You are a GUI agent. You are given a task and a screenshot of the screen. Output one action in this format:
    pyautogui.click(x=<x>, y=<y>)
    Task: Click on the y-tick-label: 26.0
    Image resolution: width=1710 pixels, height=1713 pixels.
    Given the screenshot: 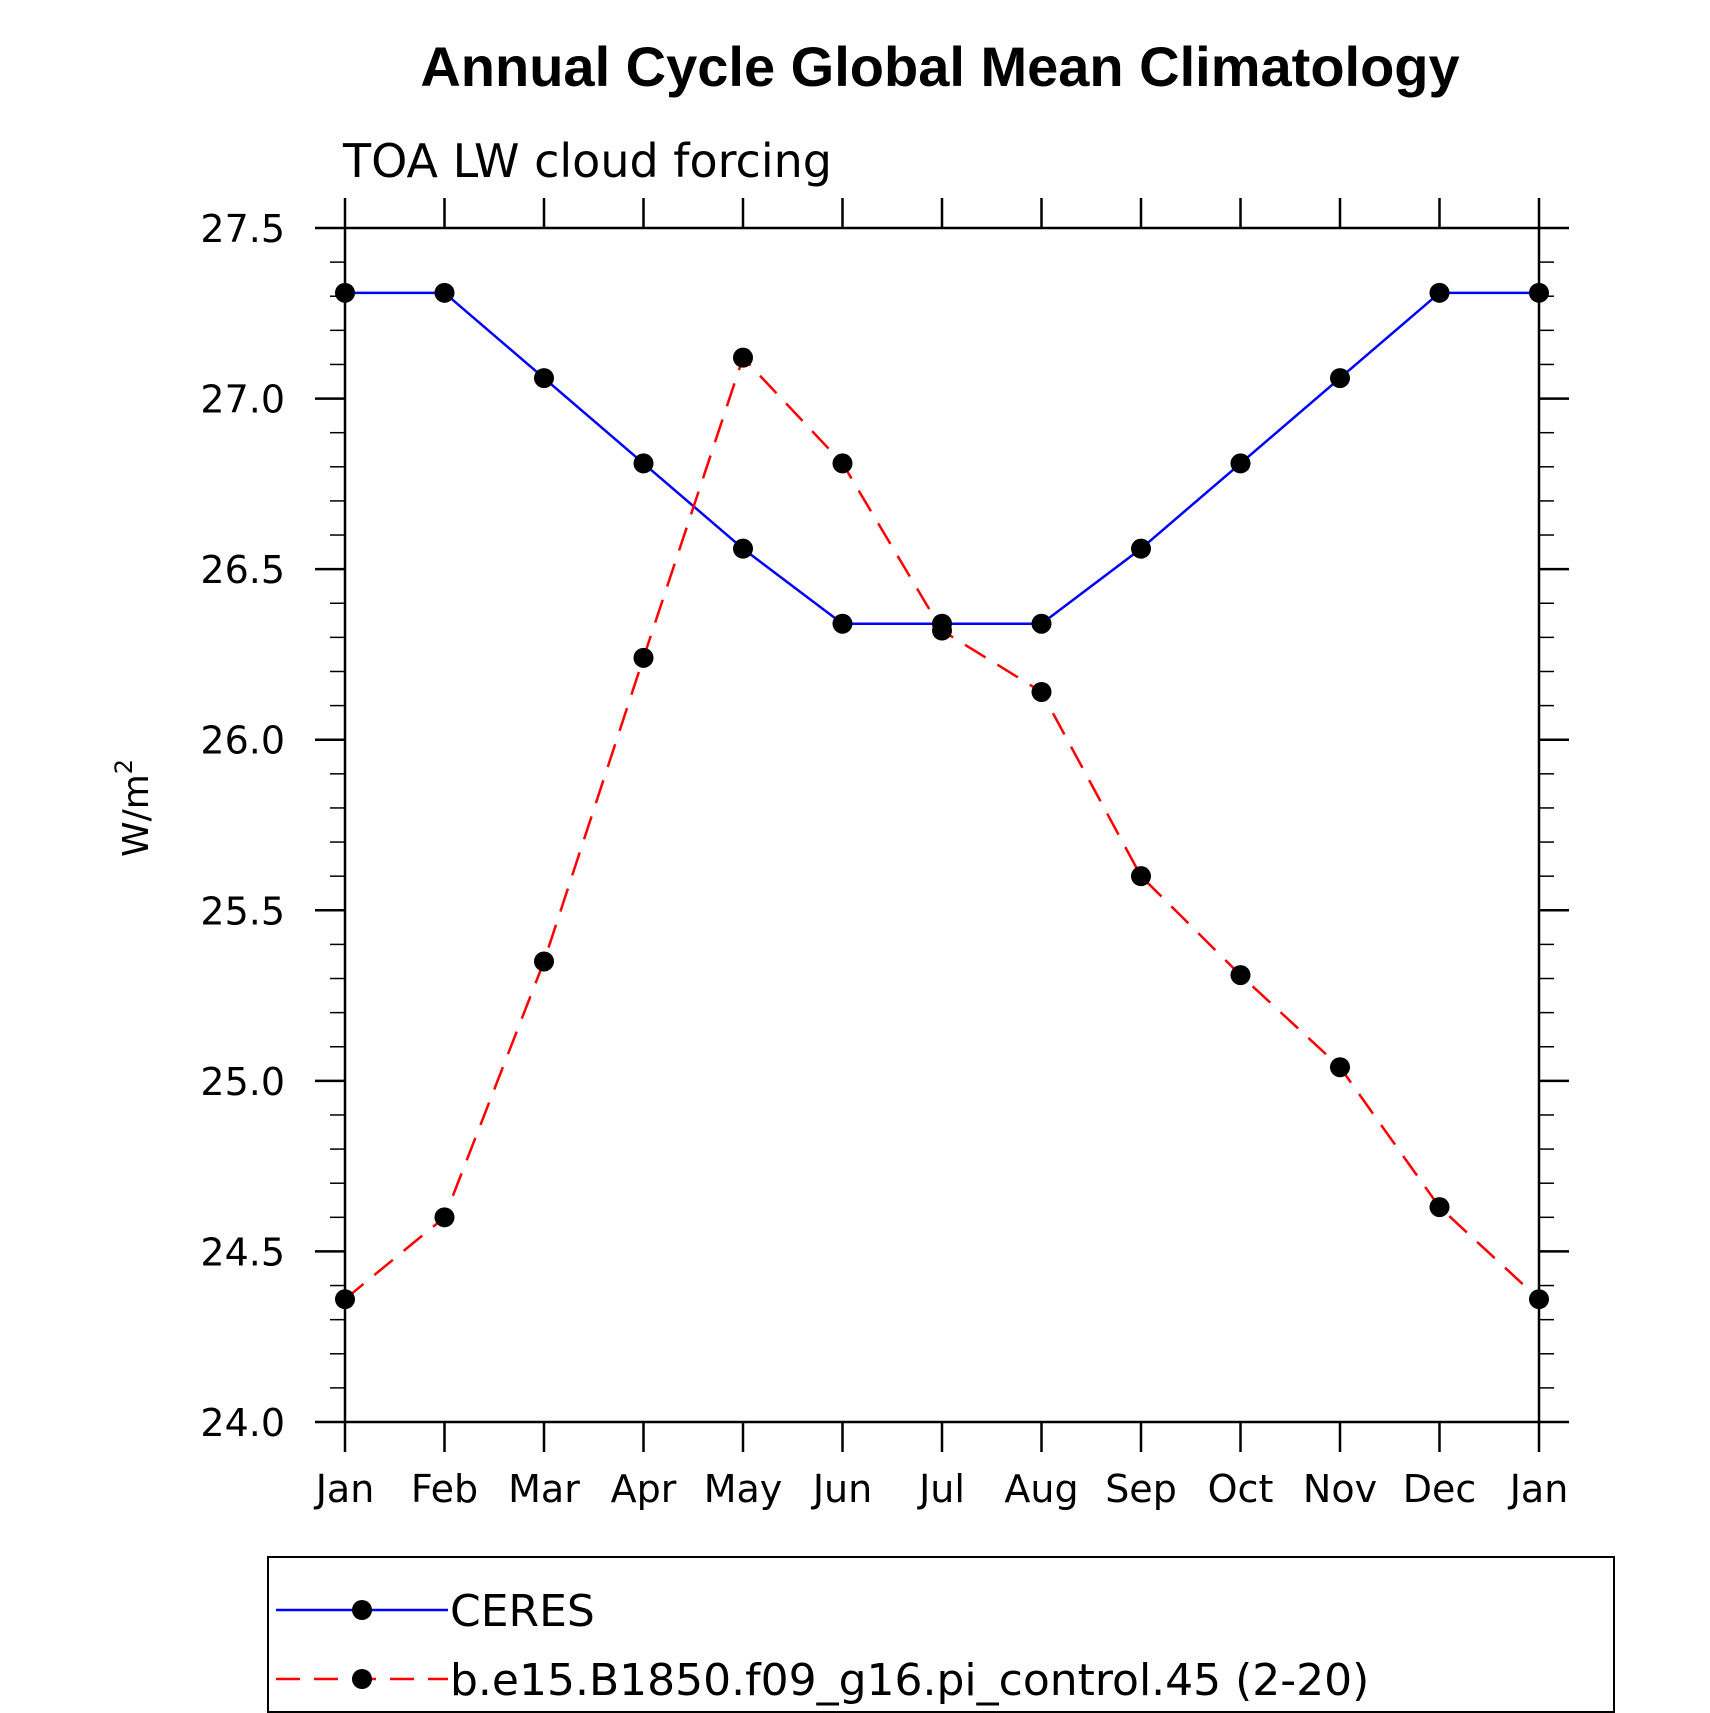 What is the action you would take?
    pyautogui.click(x=242, y=741)
    